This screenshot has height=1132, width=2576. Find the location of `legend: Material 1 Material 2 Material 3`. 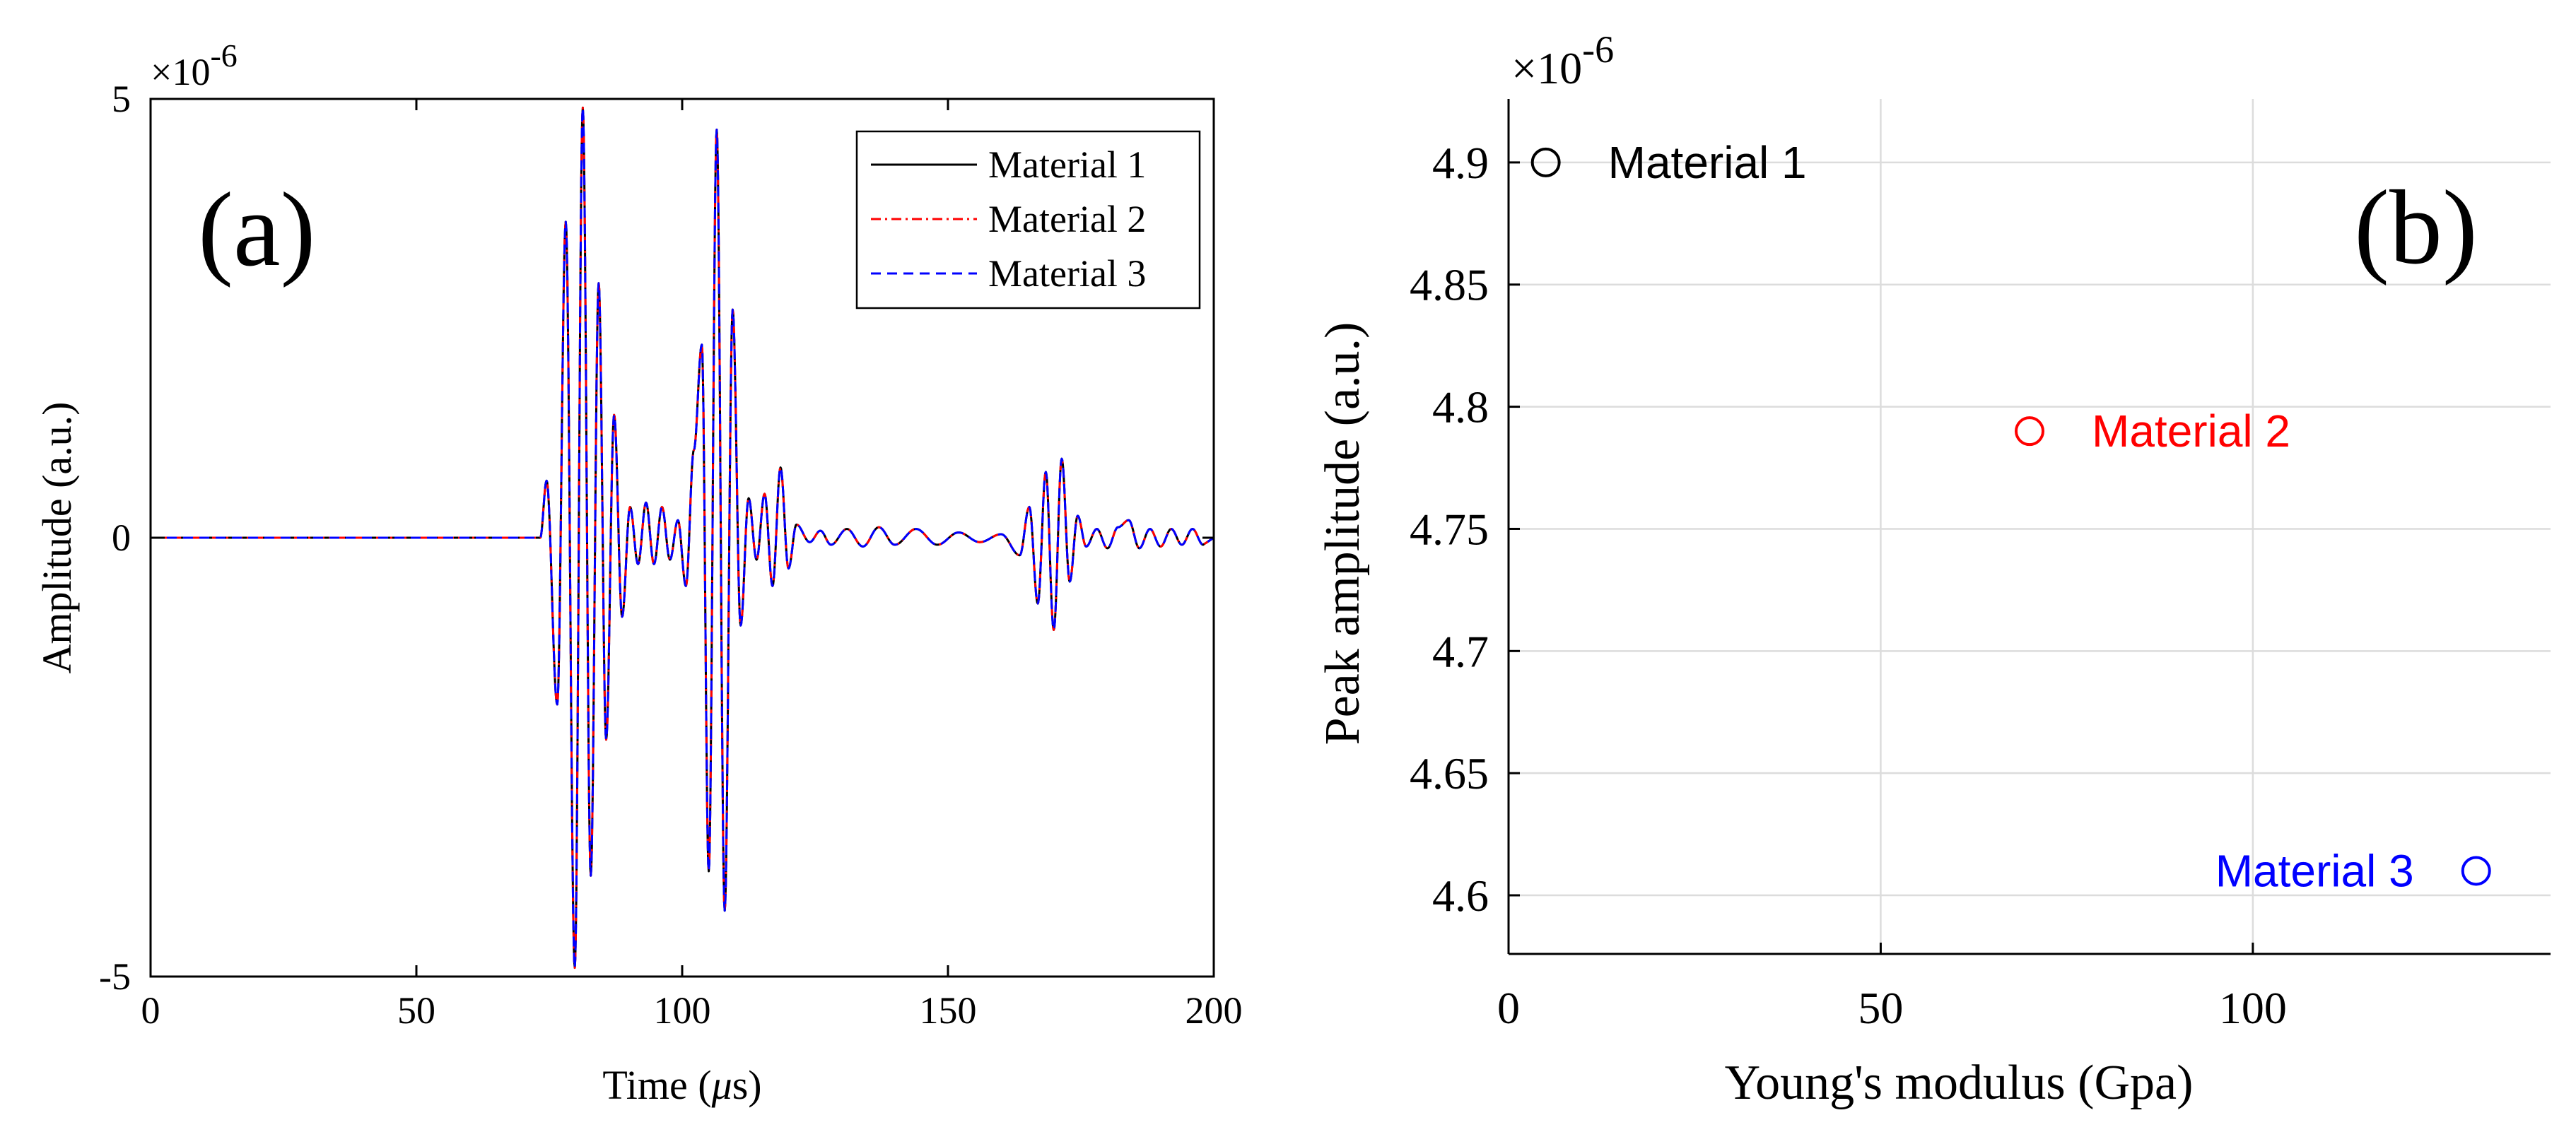

legend: Material 1 Material 2 Material 3 is located at coordinates (1028, 219).